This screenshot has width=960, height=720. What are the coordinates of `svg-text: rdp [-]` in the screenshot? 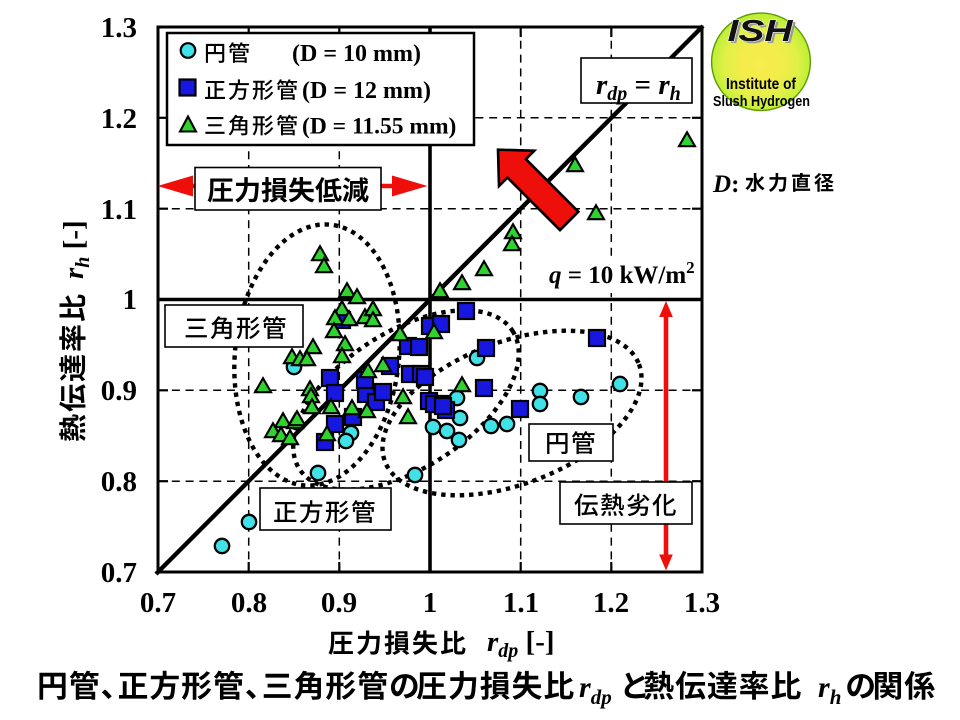 It's located at (521, 644).